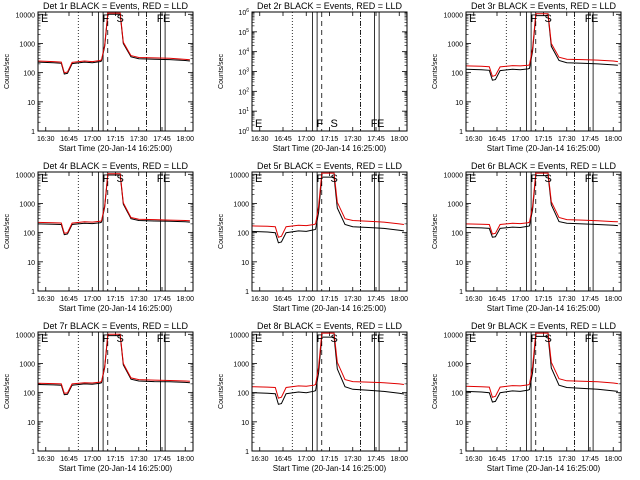 The height and width of the screenshot is (480, 640). What do you see at coordinates (243, 72) in the screenshot?
I see `y-tick-label: 10³` at bounding box center [243, 72].